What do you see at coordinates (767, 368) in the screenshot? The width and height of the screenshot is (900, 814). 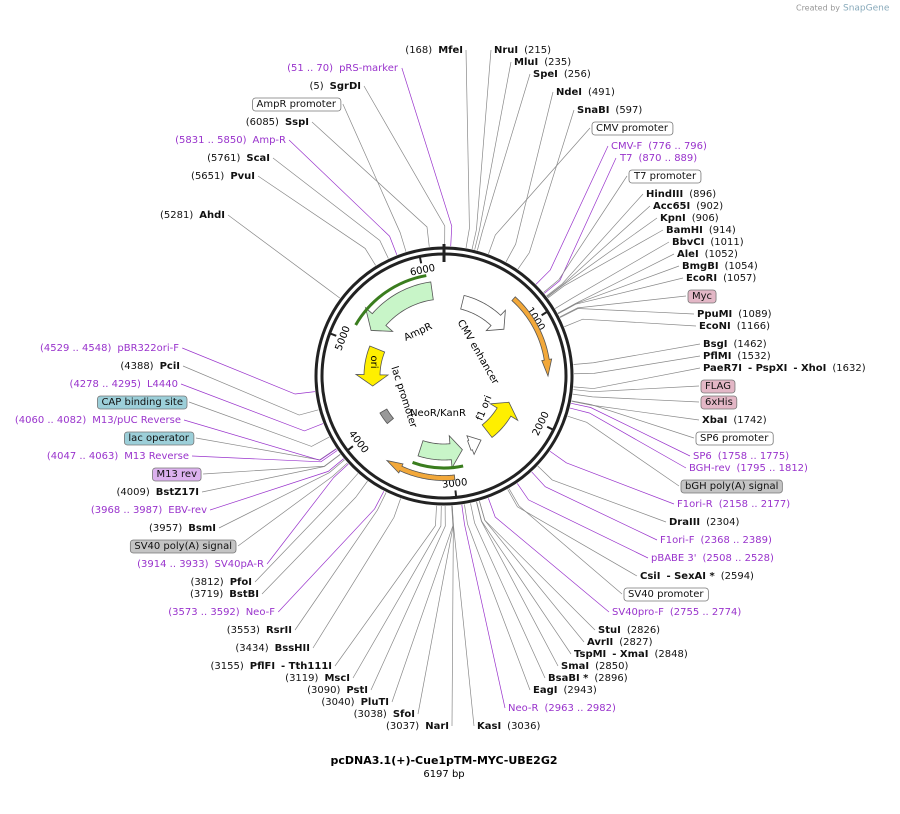 I see `label-name: - PspXI` at bounding box center [767, 368].